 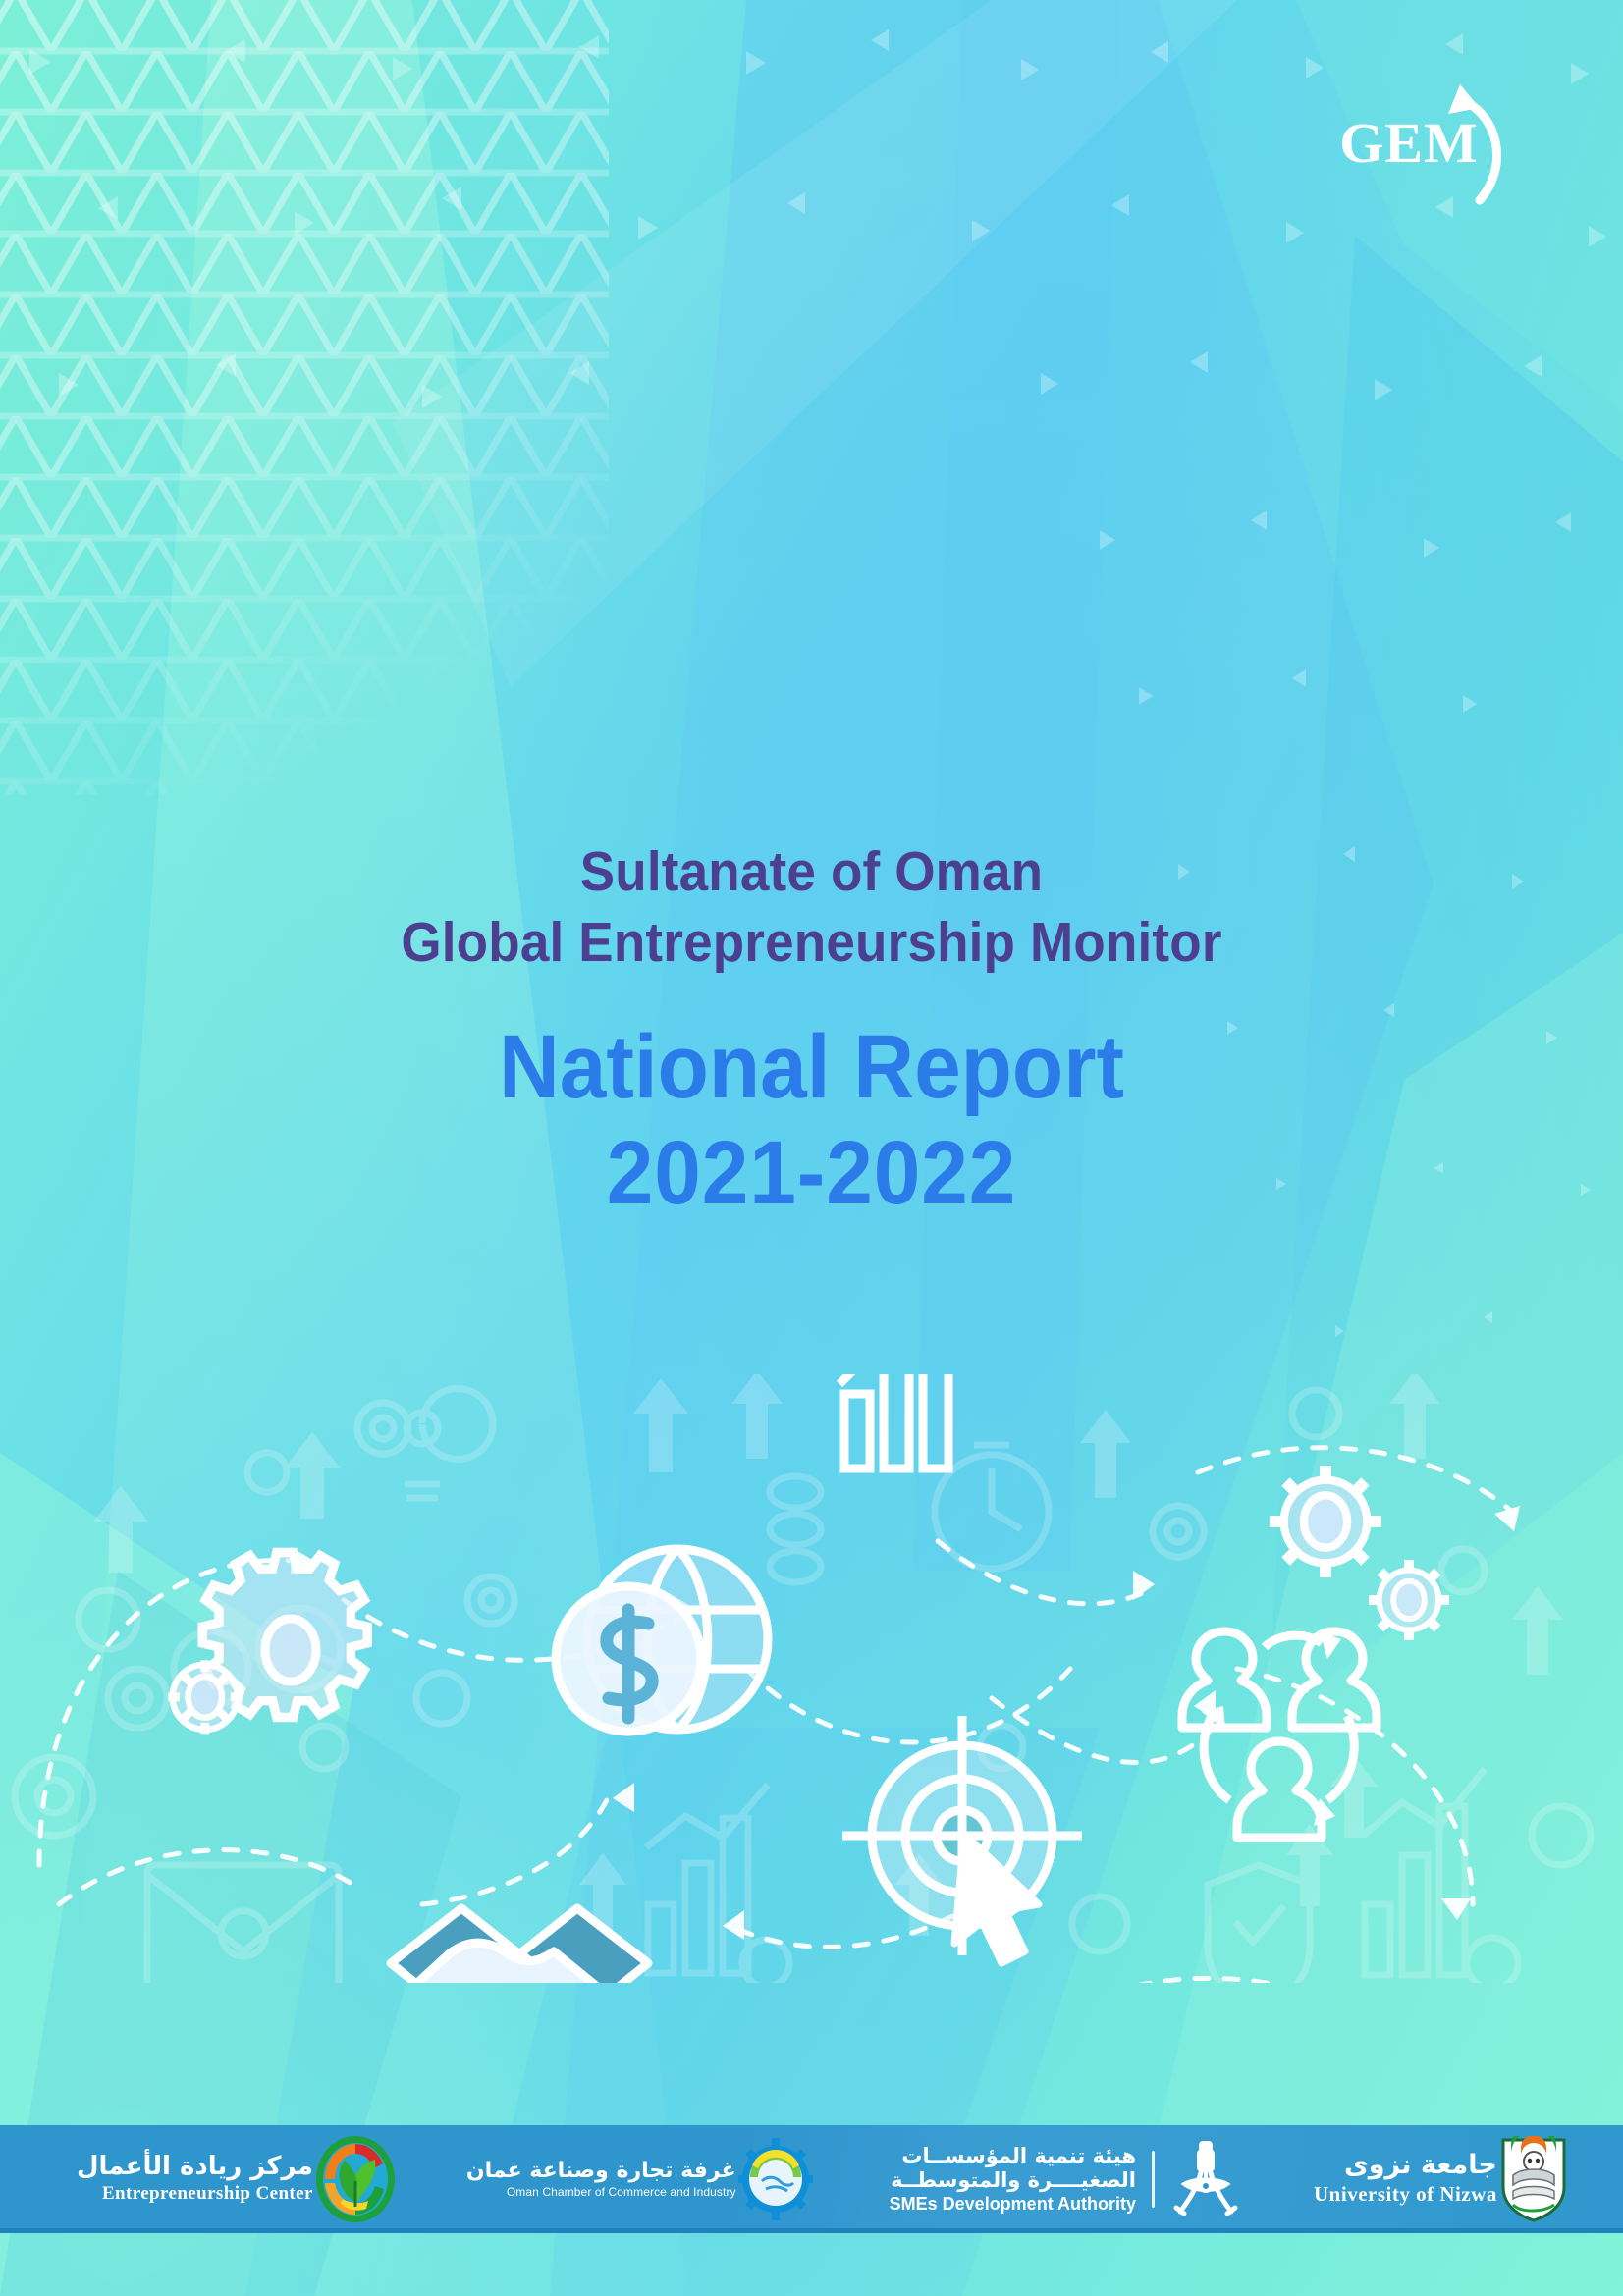 I want to click on oman-khanjar-emblem, so click(x=1205, y=2179).